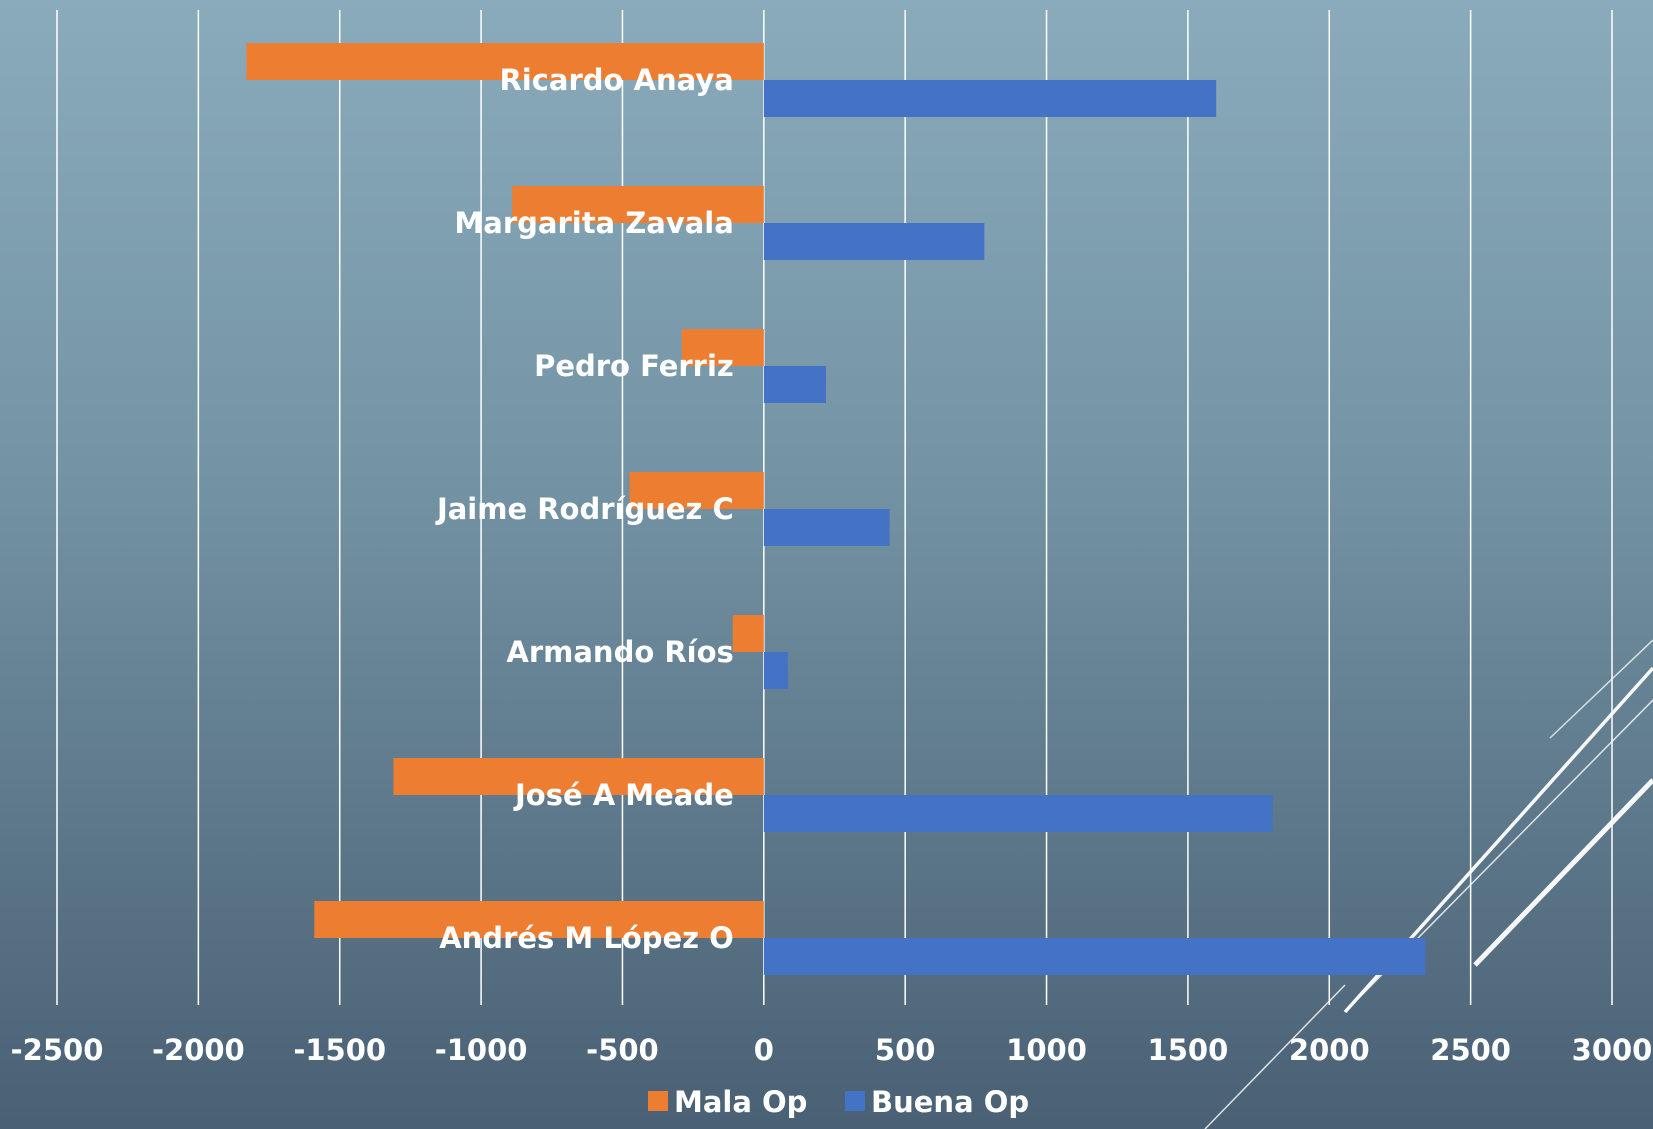 The height and width of the screenshot is (1129, 1653). I want to click on x-tick-label: -1500, so click(339, 1050).